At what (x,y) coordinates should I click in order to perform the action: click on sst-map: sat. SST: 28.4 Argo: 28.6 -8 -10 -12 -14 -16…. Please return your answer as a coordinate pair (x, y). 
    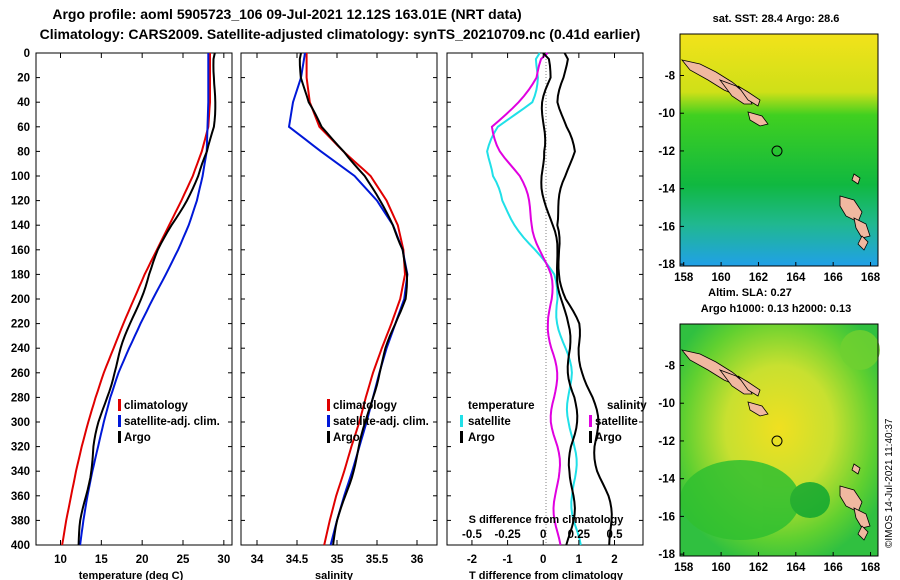
    Looking at the image, I should click on (769, 148).